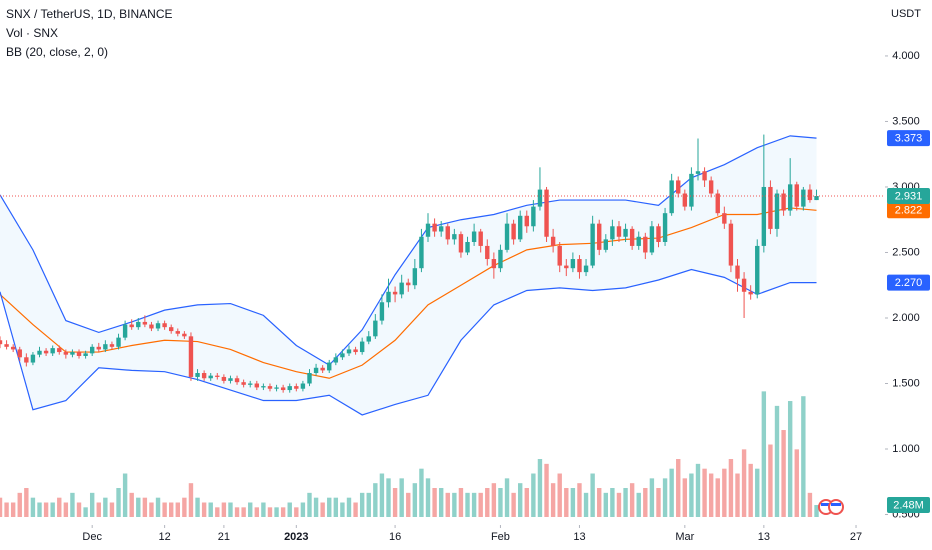 This screenshot has width=932, height=550. I want to click on y-tick-label: 2.000, so click(906, 318).